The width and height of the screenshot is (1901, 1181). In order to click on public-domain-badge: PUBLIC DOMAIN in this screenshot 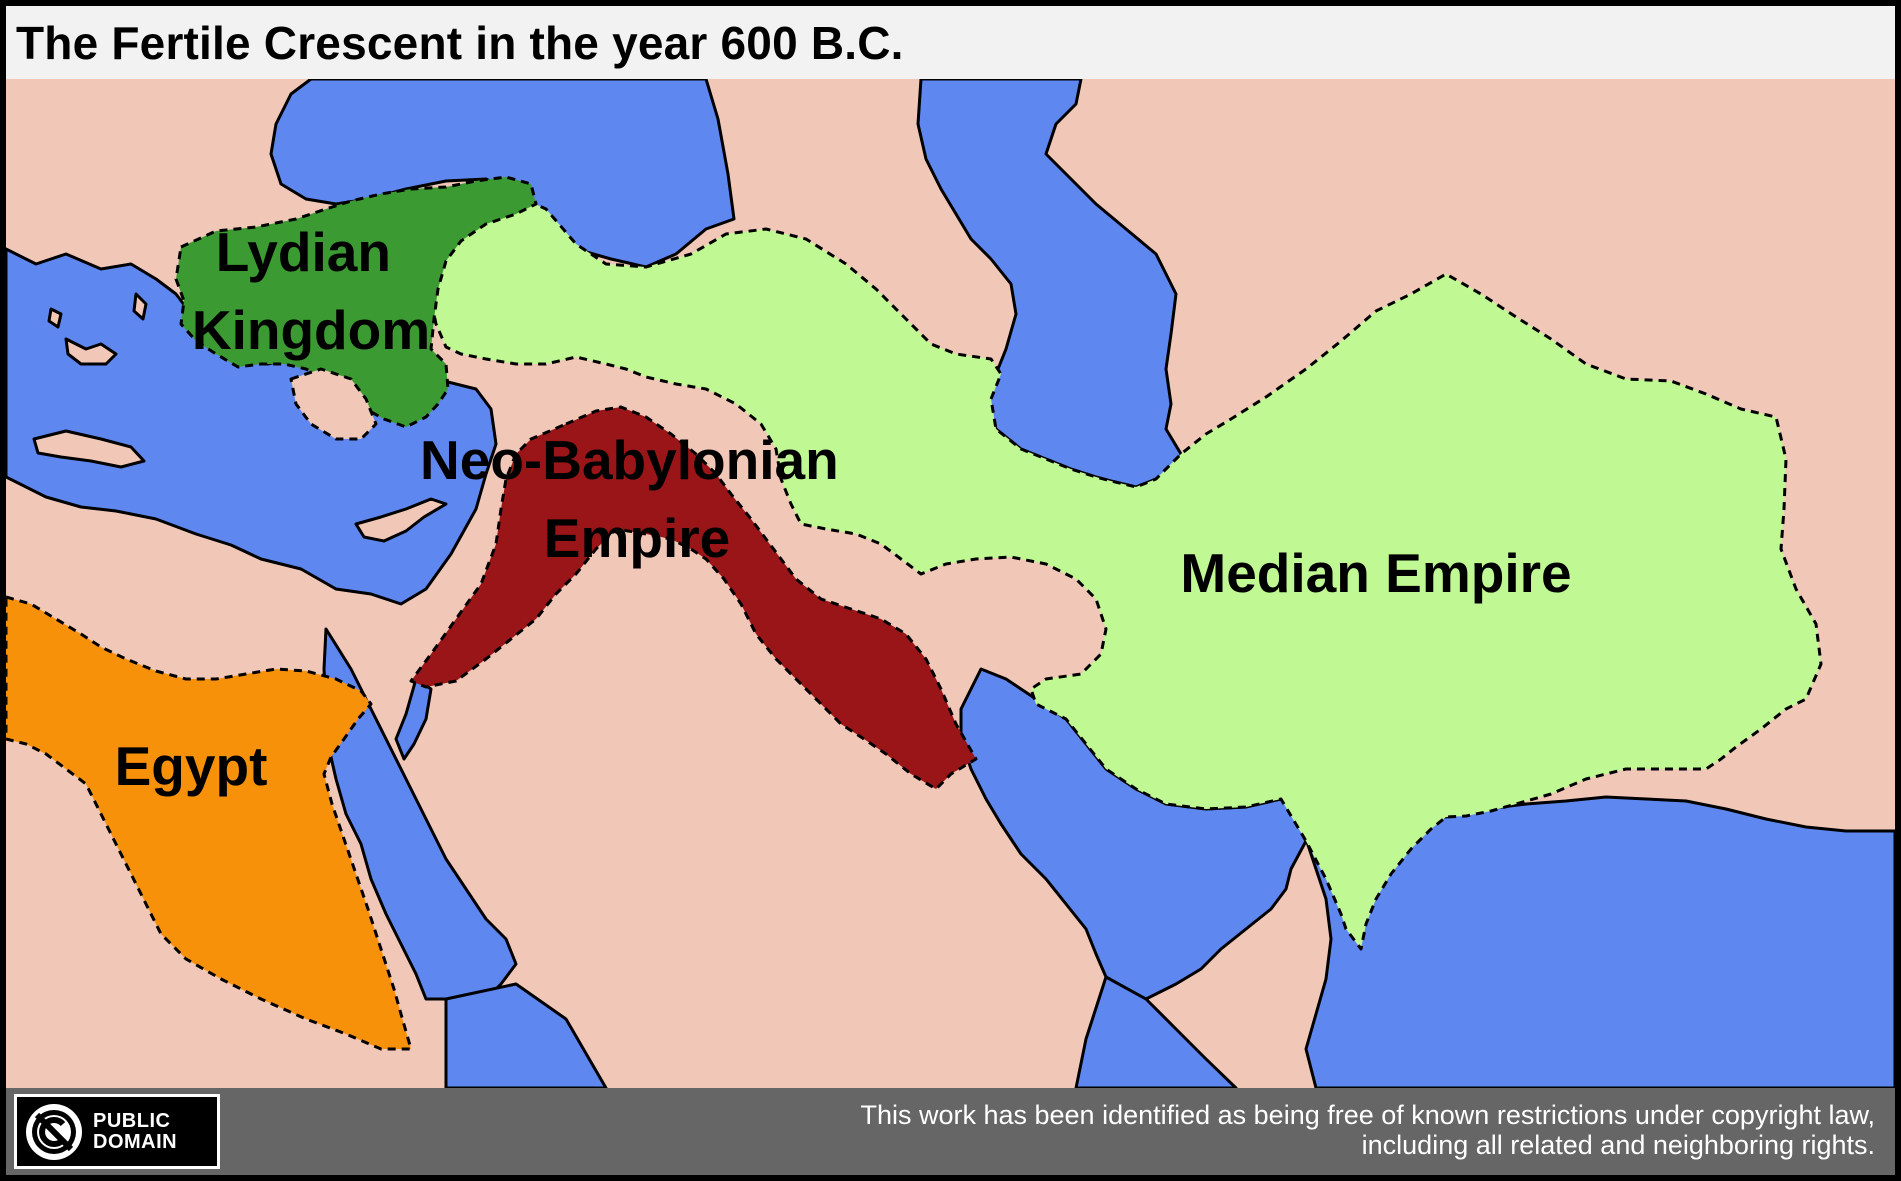, I will do `click(117, 1131)`.